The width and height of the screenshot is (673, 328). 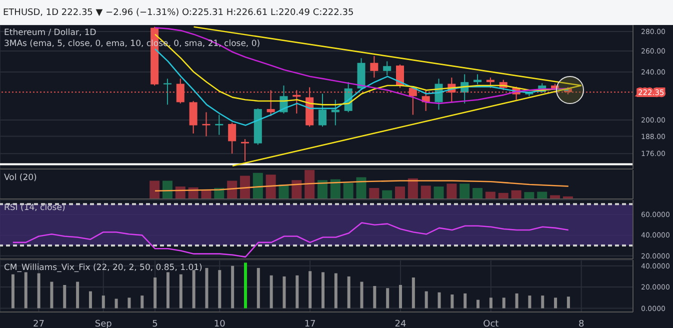 What do you see at coordinates (20, 178) in the screenshot?
I see `chart-title: Vol (20)` at bounding box center [20, 178].